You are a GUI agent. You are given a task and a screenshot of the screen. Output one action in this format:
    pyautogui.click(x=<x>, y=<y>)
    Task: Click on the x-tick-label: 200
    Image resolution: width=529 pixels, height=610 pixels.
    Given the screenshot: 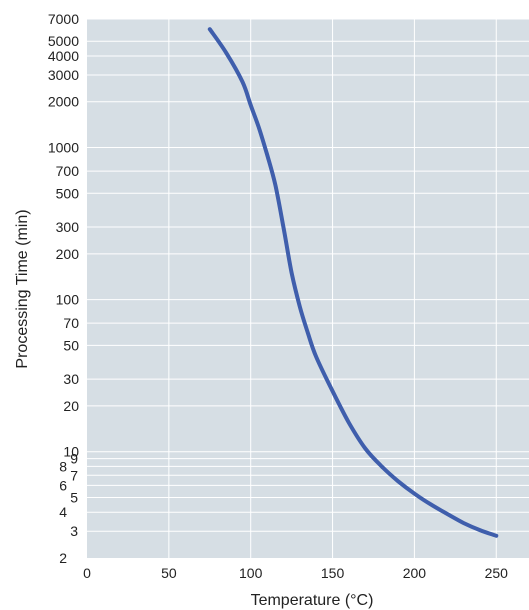 What is the action you would take?
    pyautogui.click(x=415, y=573)
    